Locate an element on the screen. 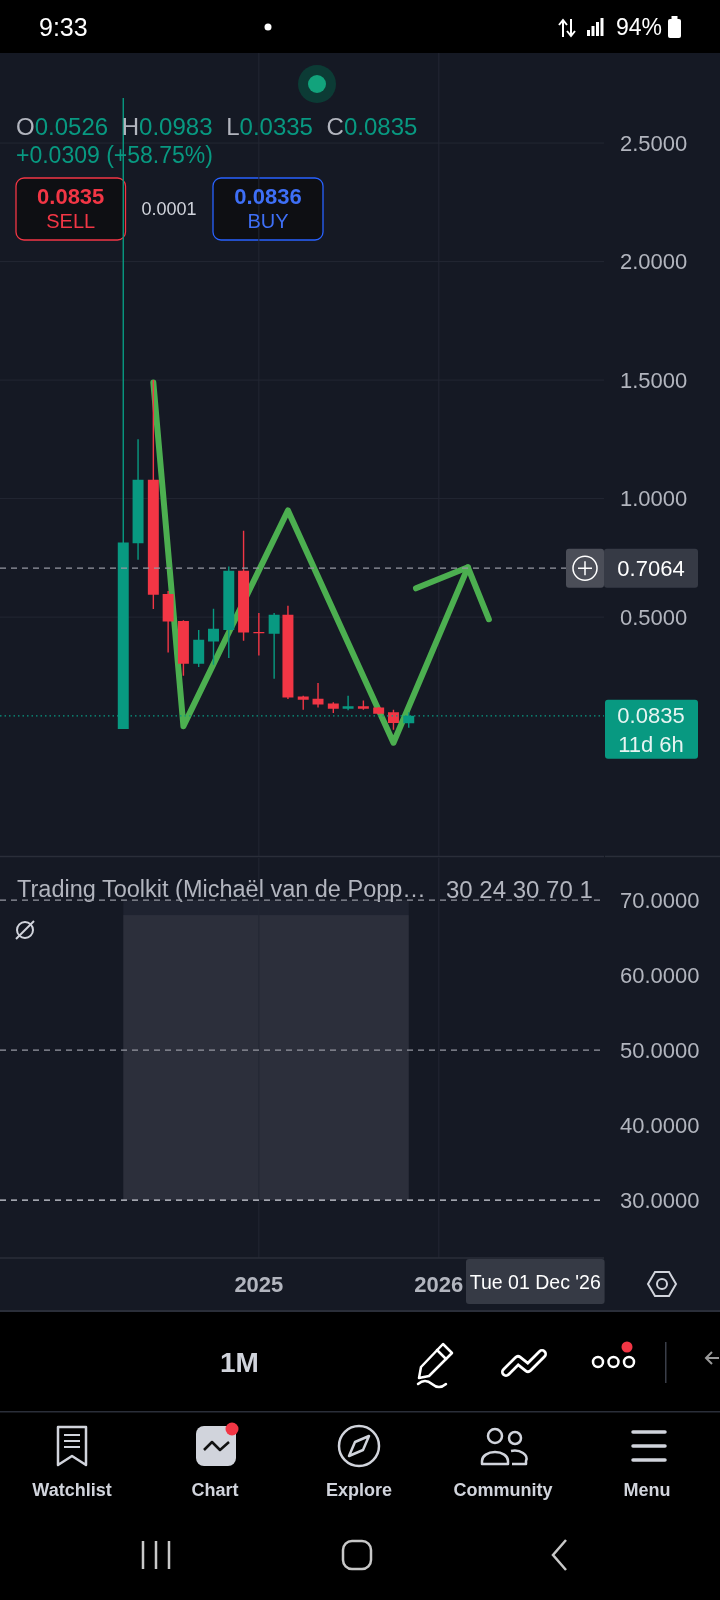 Image resolution: width=720 pixels, height=1600 pixels. y-tick-label: 50.0000 is located at coordinates (660, 1050).